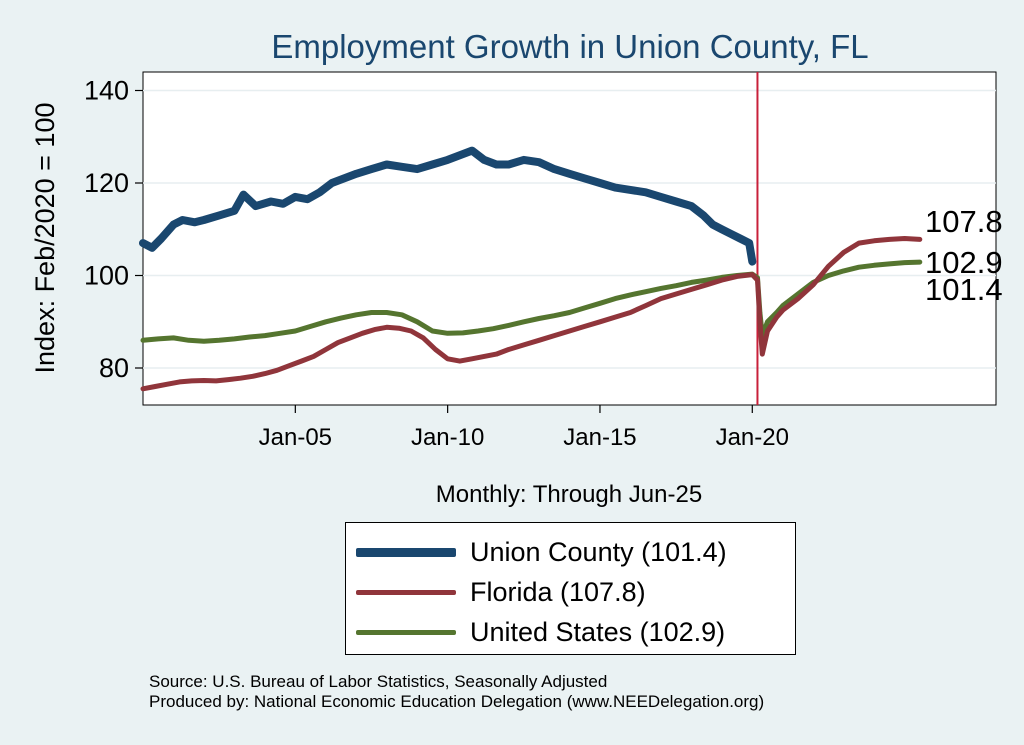 The height and width of the screenshot is (745, 1024). Describe the element at coordinates (106, 183) in the screenshot. I see `y-tick-label-120: 120` at that location.